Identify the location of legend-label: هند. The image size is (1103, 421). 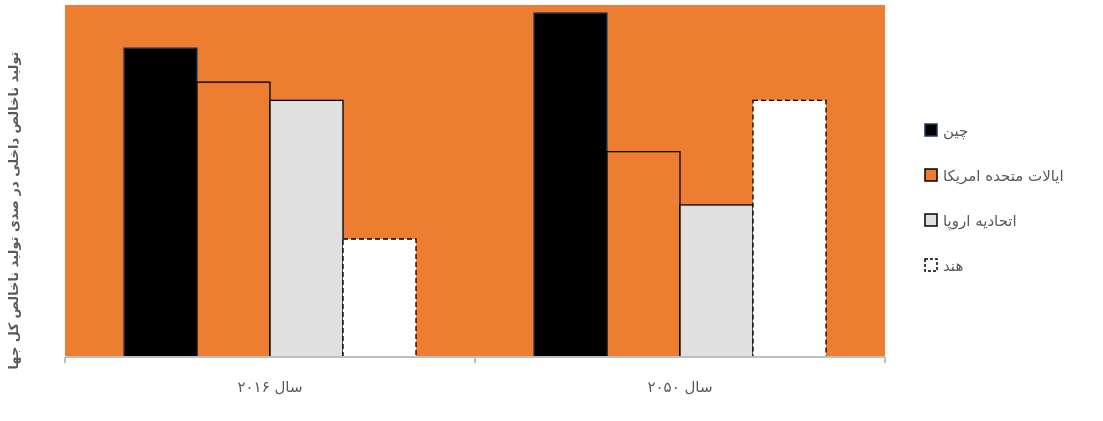
(953, 266).